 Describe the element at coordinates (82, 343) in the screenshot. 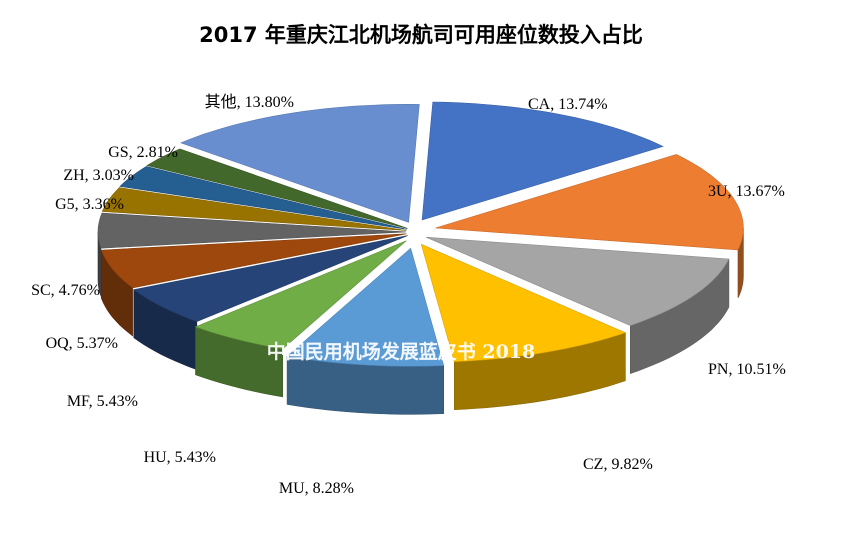

I see `slice-label-OQ: OQ, 5.37%` at that location.